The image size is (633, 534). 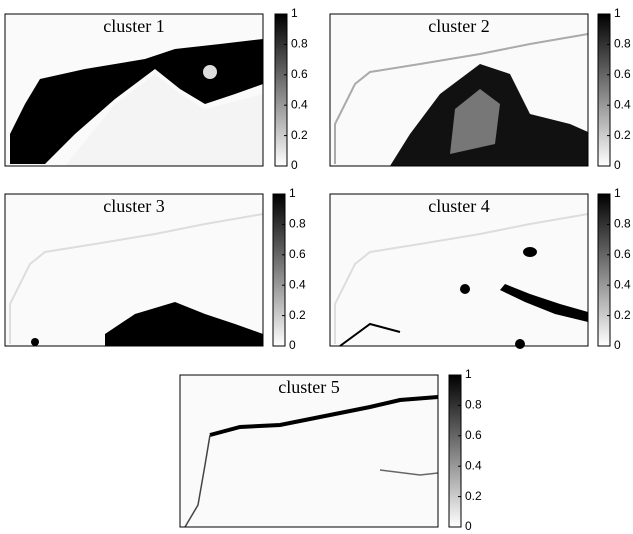 I want to click on panel-title: cluster 5, so click(x=308, y=387).